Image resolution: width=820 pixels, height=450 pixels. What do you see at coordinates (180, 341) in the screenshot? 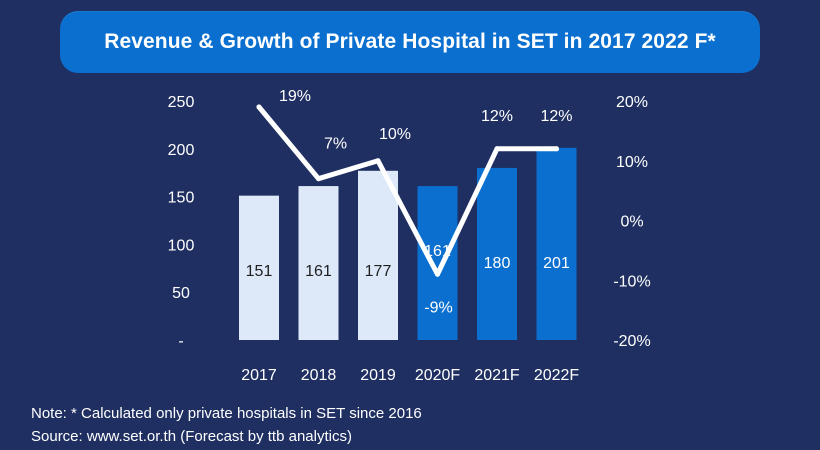
I see `left-axis-tick-5: -` at bounding box center [180, 341].